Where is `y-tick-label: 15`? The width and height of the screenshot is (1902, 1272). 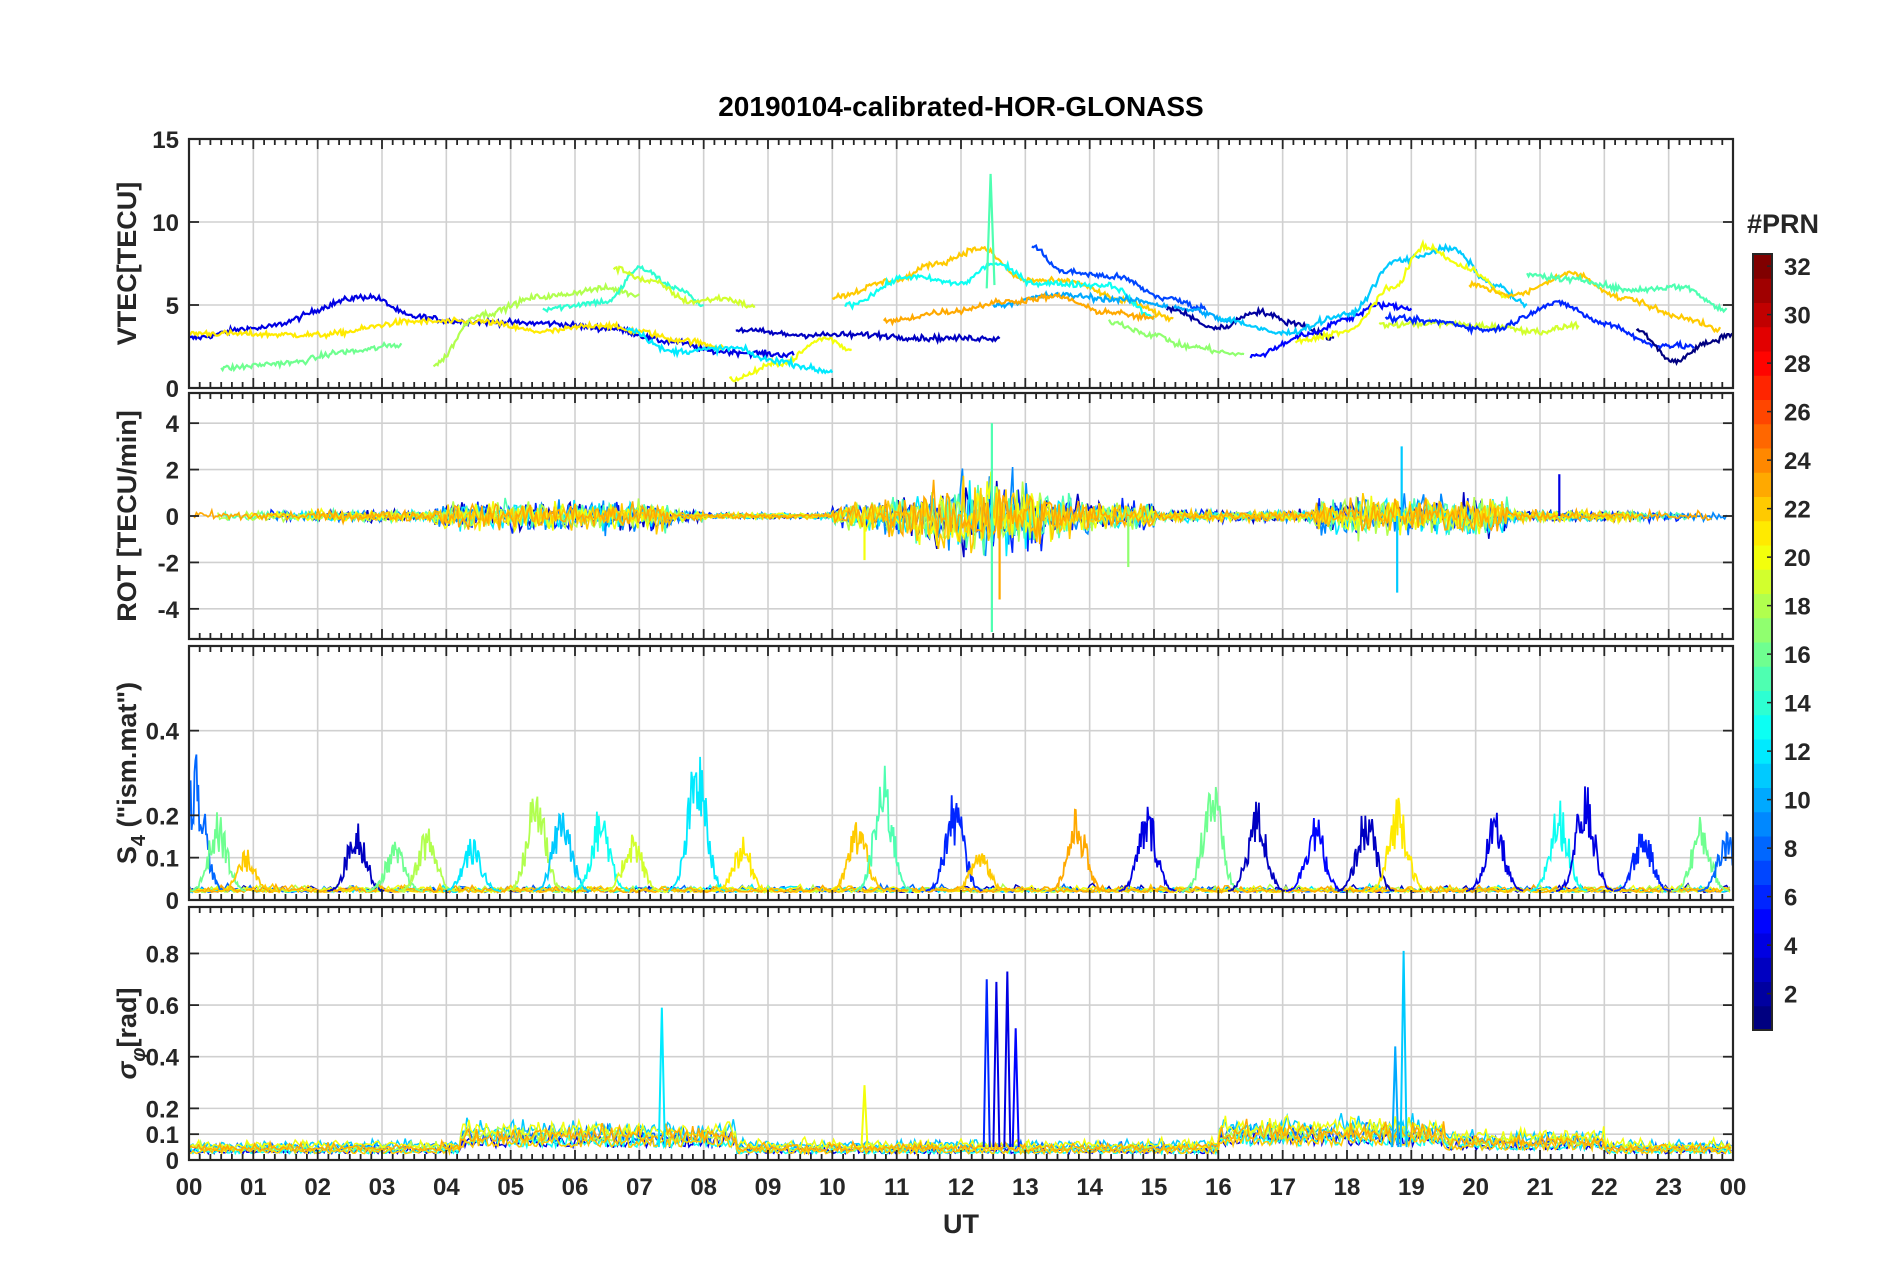 y-tick-label: 15 is located at coordinates (165, 140).